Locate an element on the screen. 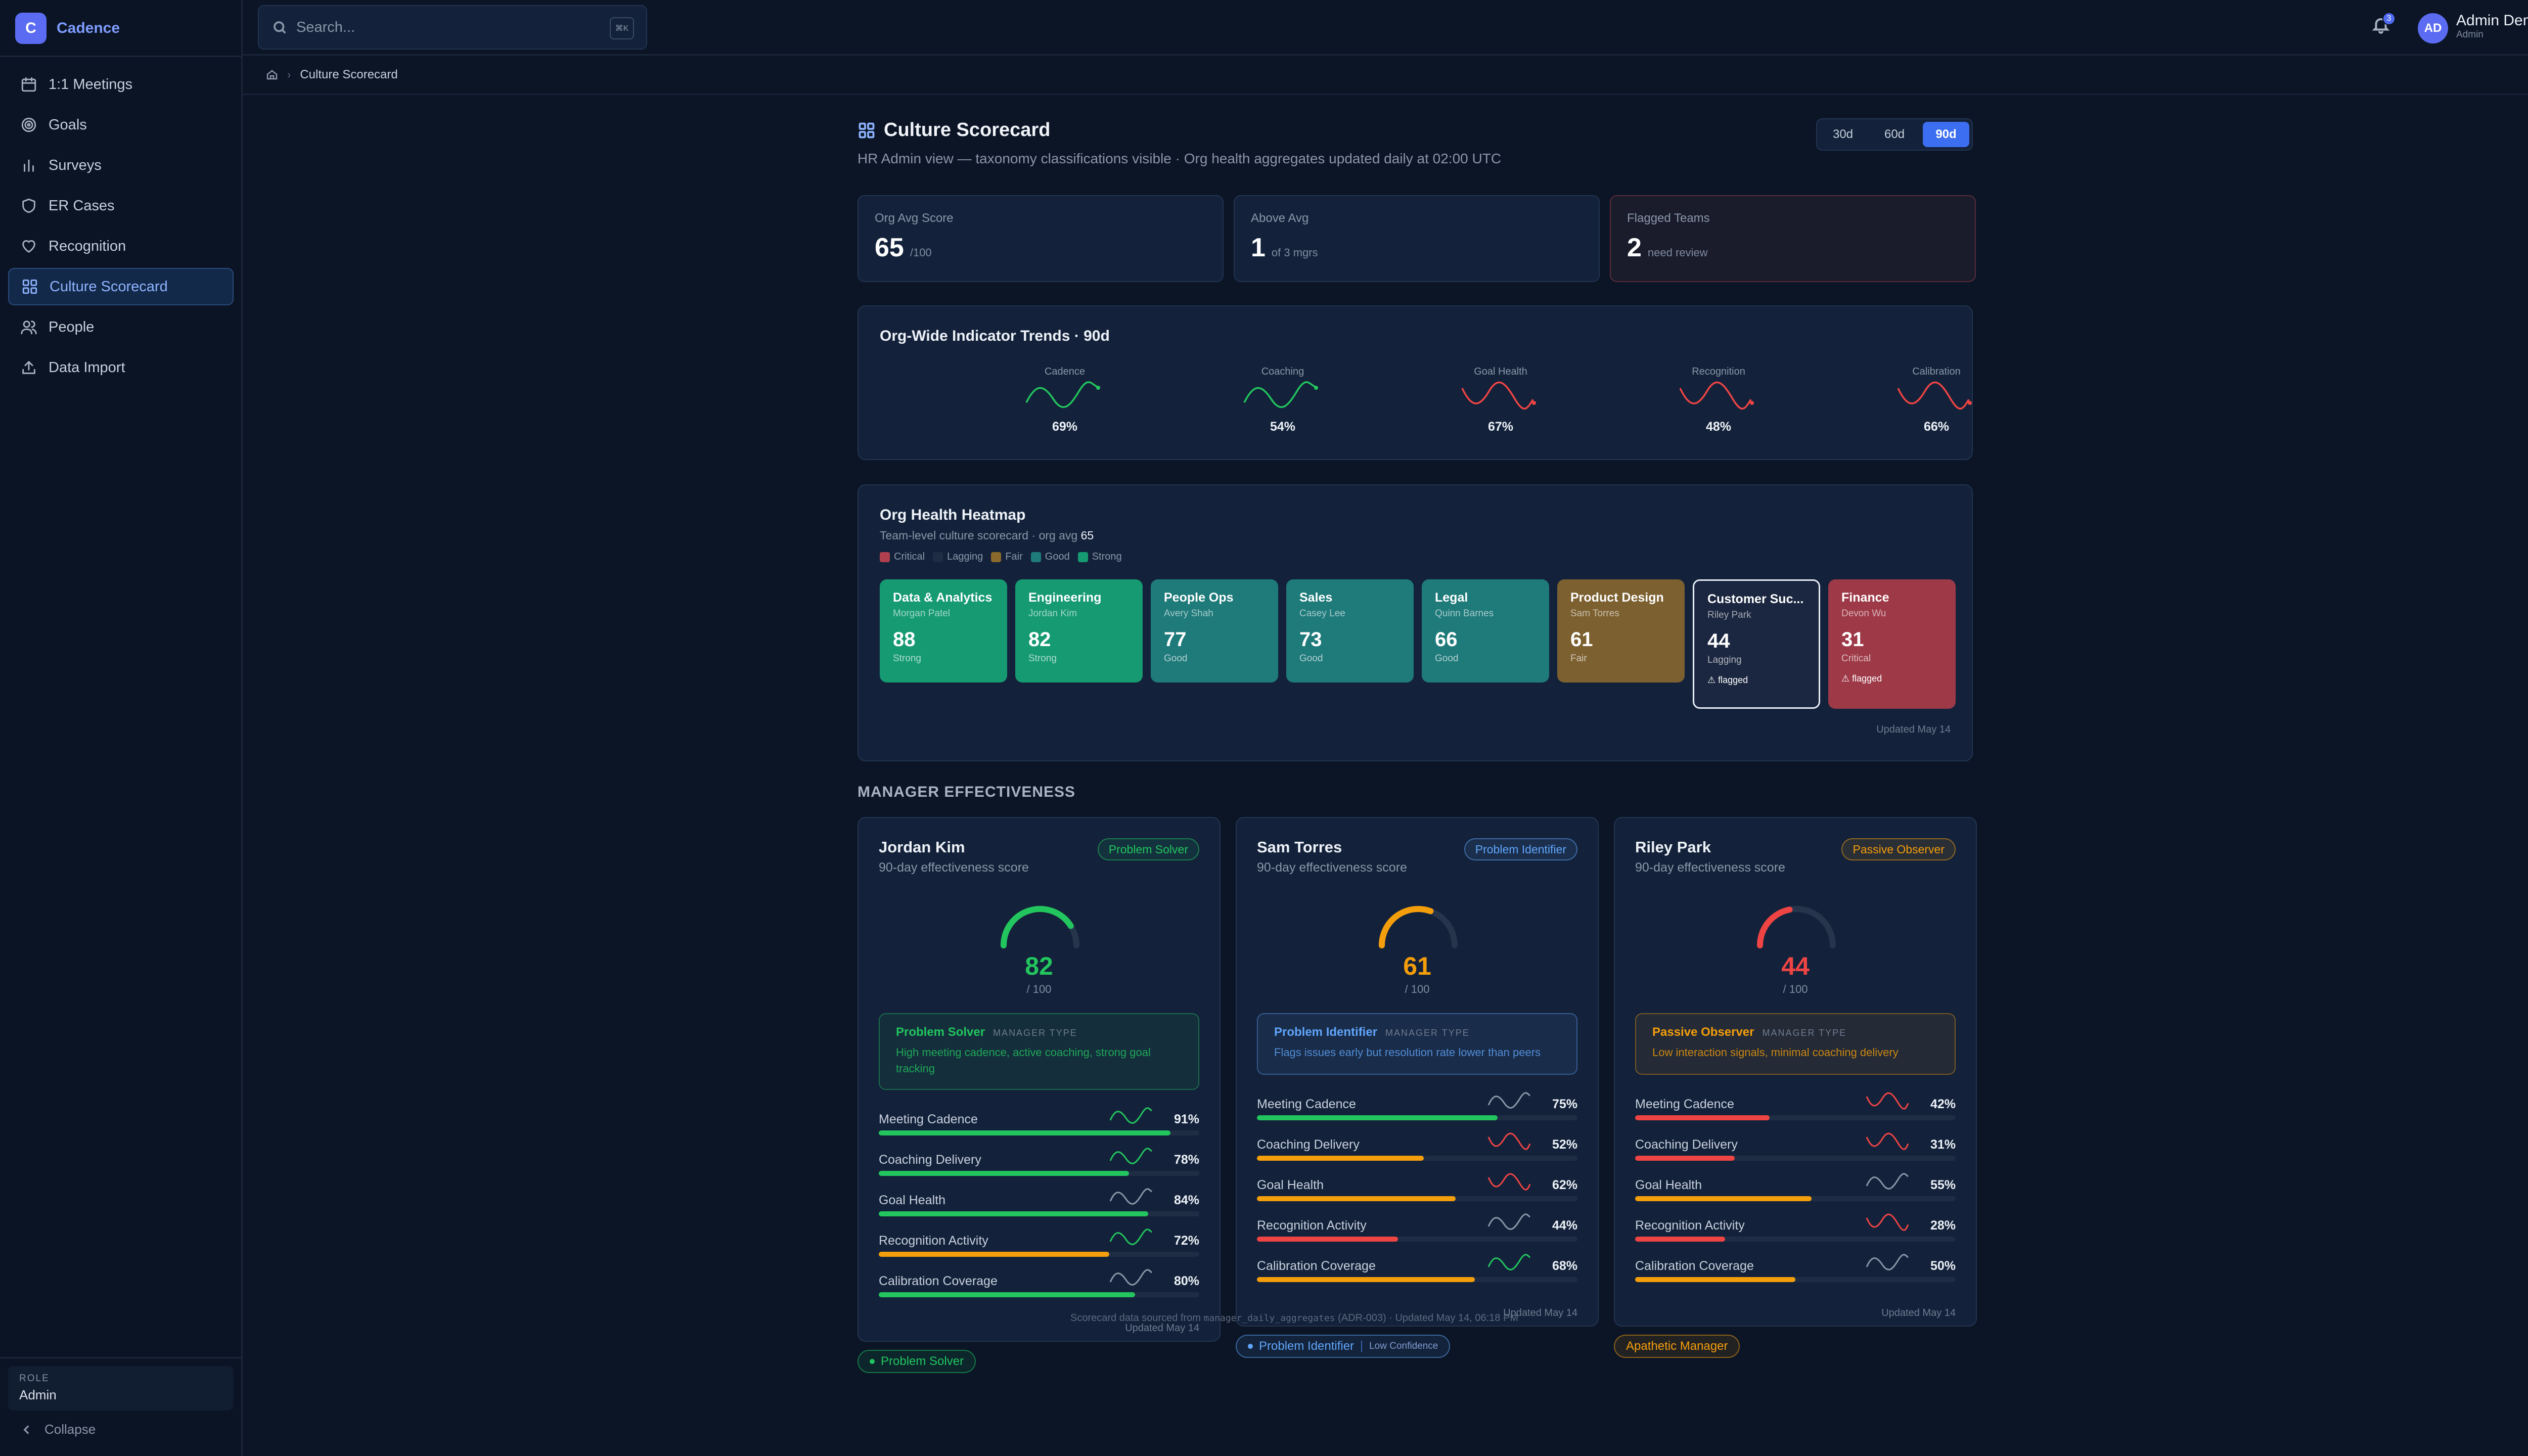 The height and width of the screenshot is (1456, 2528). upload-icon is located at coordinates (29, 367).